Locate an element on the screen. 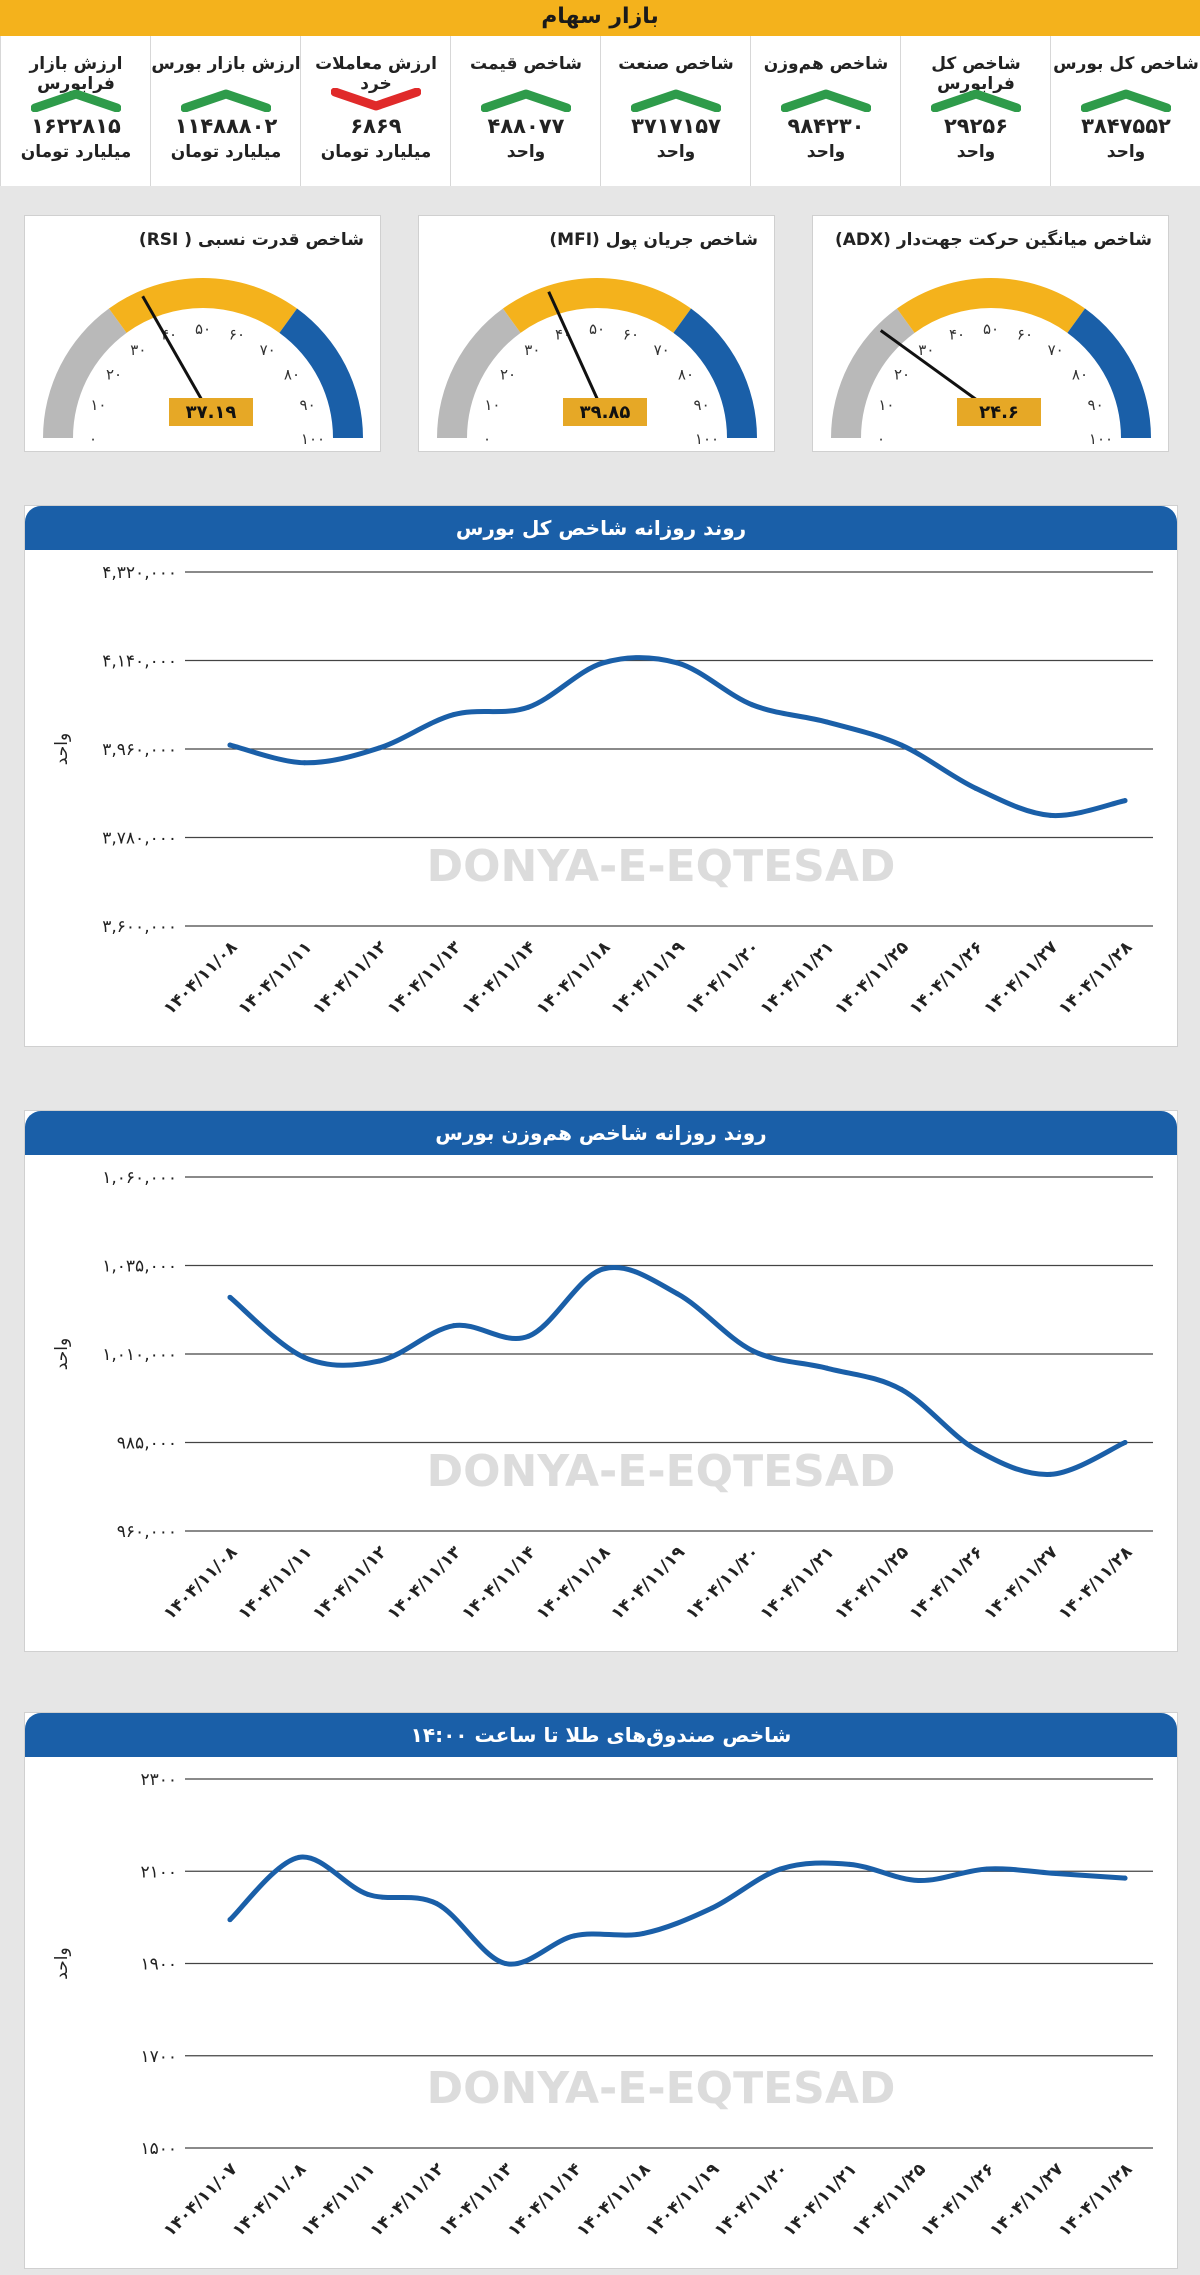 This screenshot has height=2275, width=1200. watermark-text: DONYA-E-EQTESAD is located at coordinates (661, 2088).